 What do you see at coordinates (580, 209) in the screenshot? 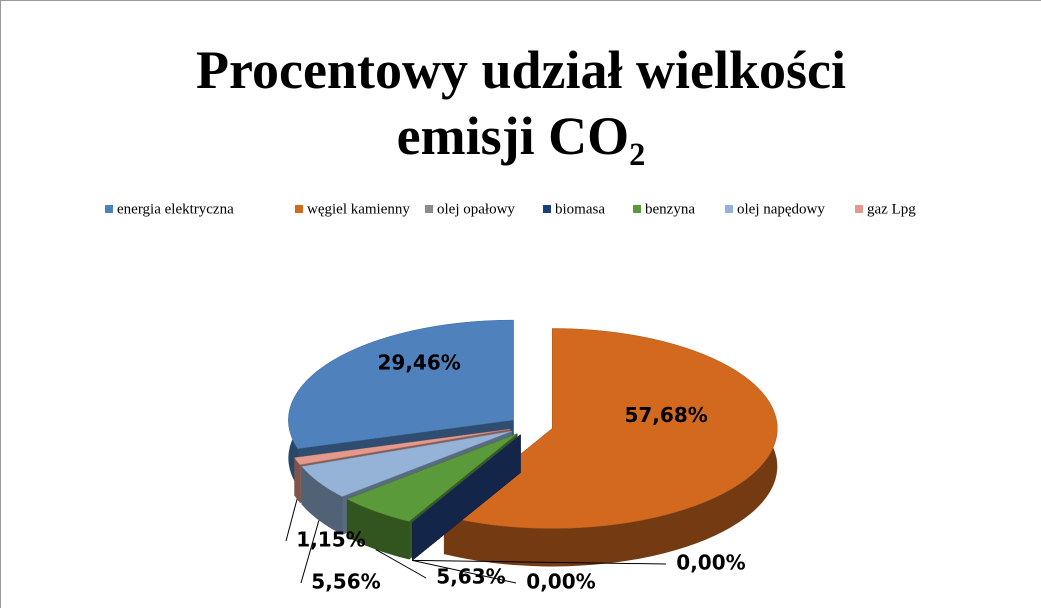
I see `legend-label: biomasa` at bounding box center [580, 209].